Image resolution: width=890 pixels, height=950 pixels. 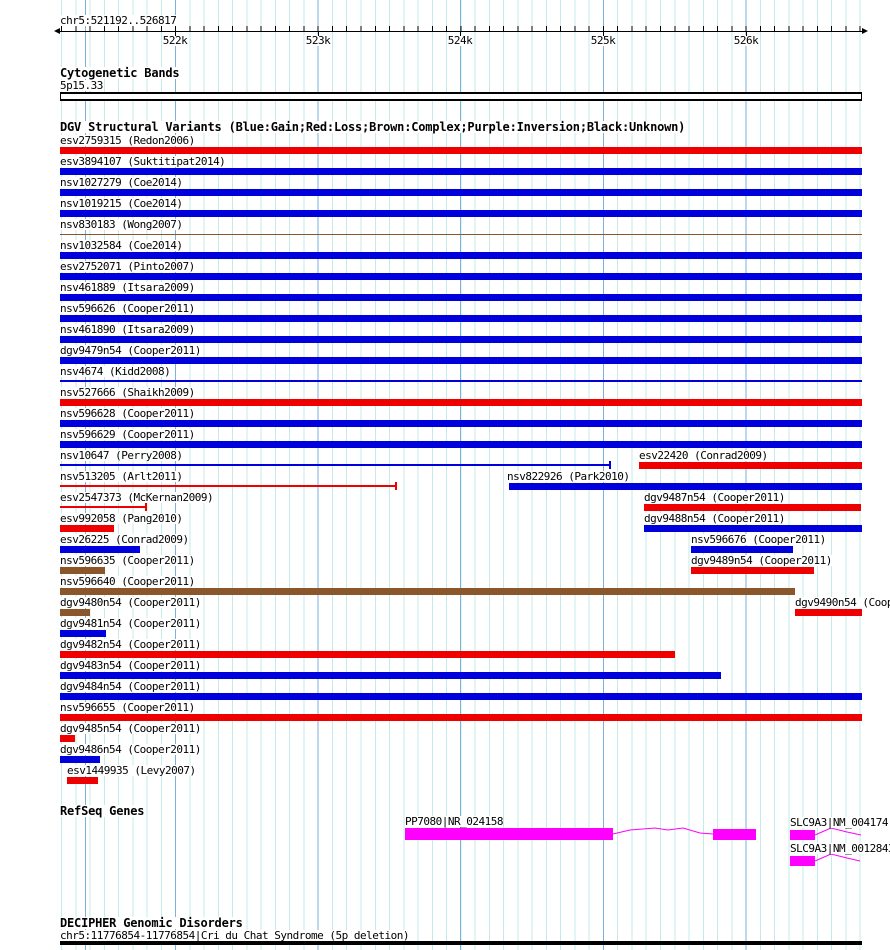 What do you see at coordinates (121, 245) in the screenshot?
I see `variant-label: nsv1032584 (Coe2014)` at bounding box center [121, 245].